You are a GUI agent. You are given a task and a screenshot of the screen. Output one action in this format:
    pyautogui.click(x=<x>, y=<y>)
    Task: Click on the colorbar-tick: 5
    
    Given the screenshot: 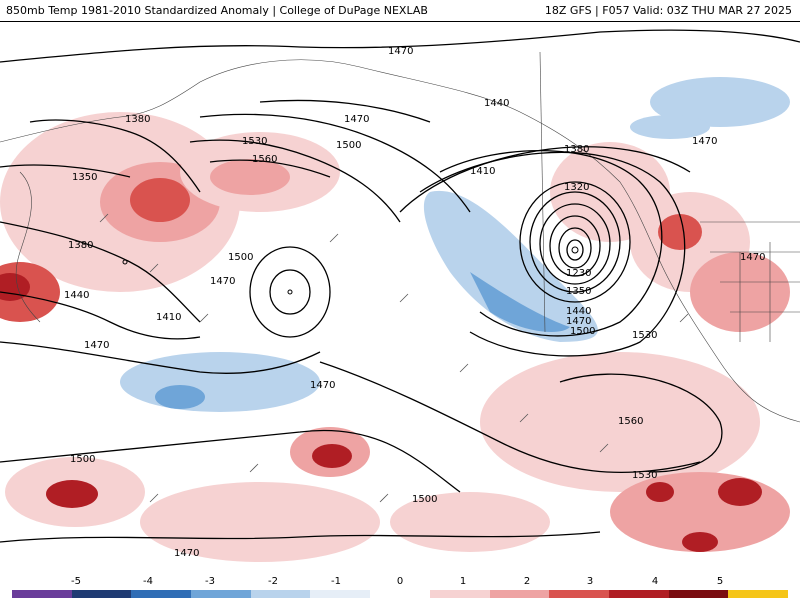 What is the action you would take?
    pyautogui.click(x=720, y=581)
    